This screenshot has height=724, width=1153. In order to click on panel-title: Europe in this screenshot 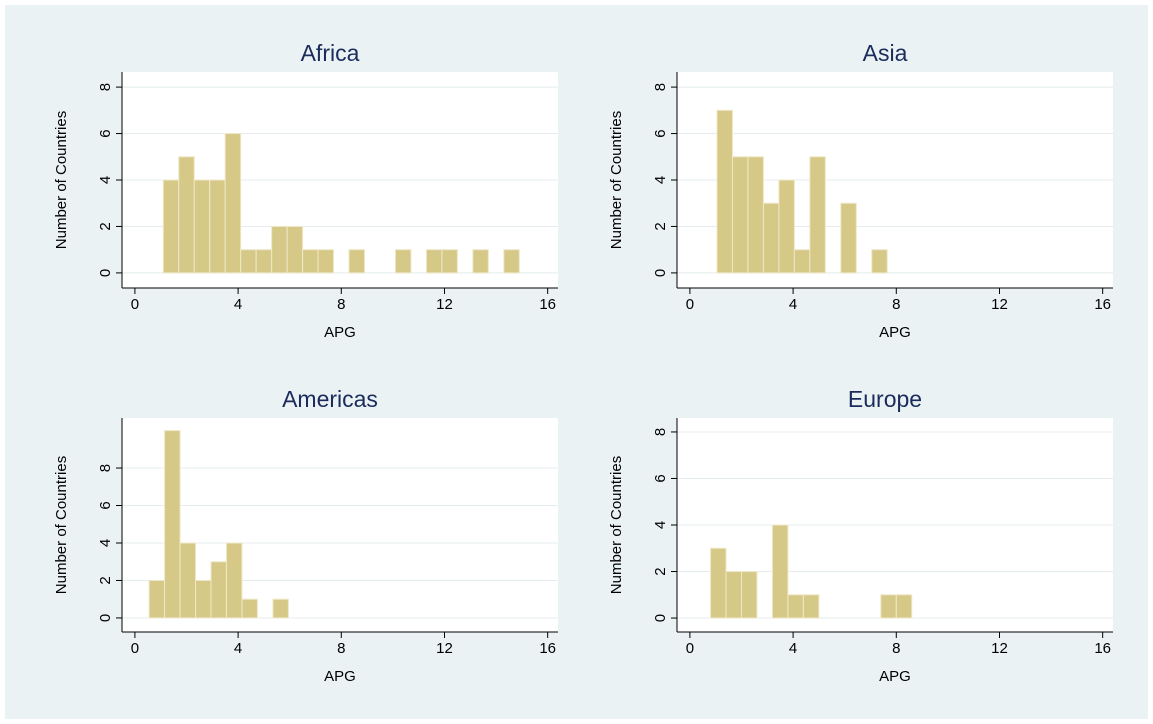, I will do `click(885, 399)`.